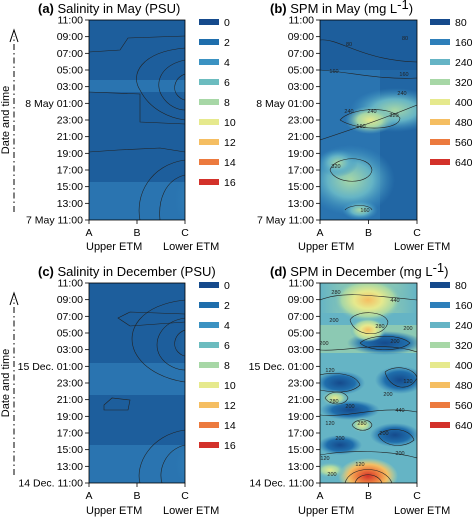  Describe the element at coordinates (70, 334) in the screenshot. I see `y-tick-label-c-9: 05:00` at that location.